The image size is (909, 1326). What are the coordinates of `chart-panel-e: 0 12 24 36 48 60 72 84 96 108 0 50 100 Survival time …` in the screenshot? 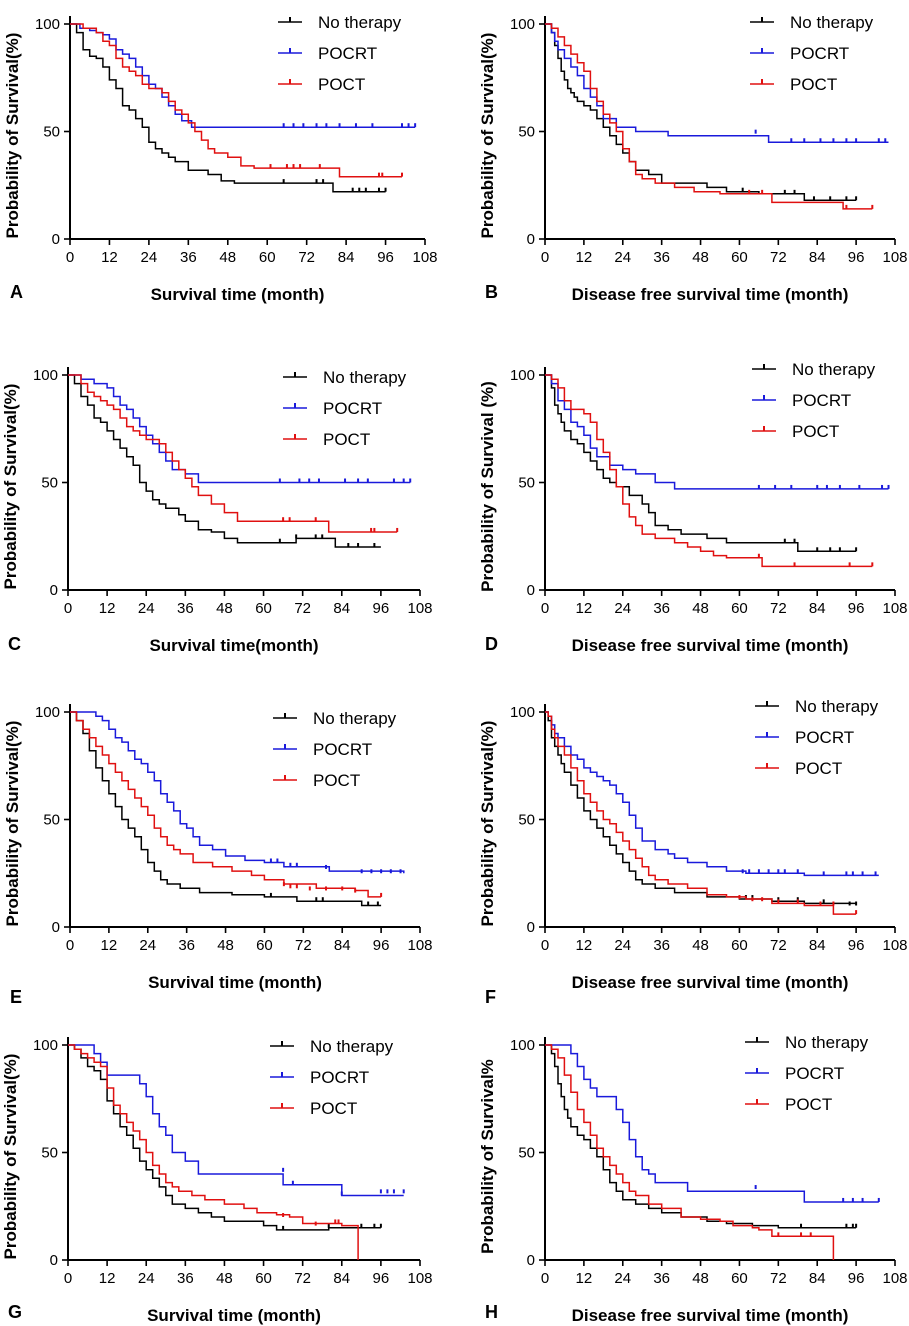 It's located at (218, 855).